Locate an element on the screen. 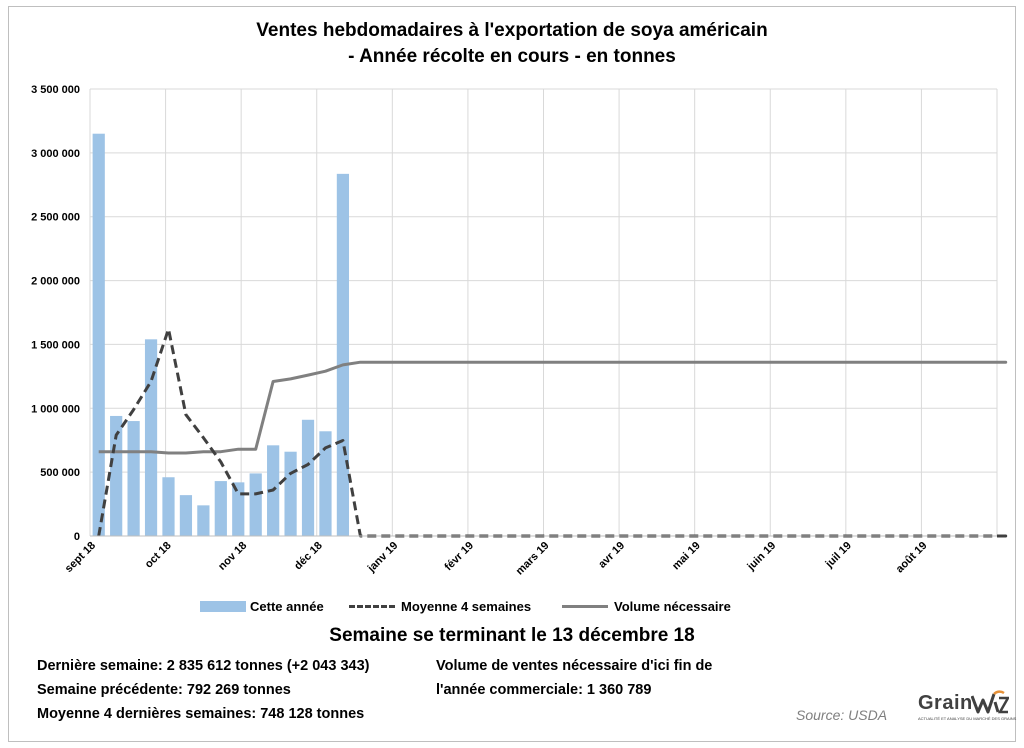 This screenshot has height=748, width=1024. logo-text: Grain is located at coordinates (945, 703).